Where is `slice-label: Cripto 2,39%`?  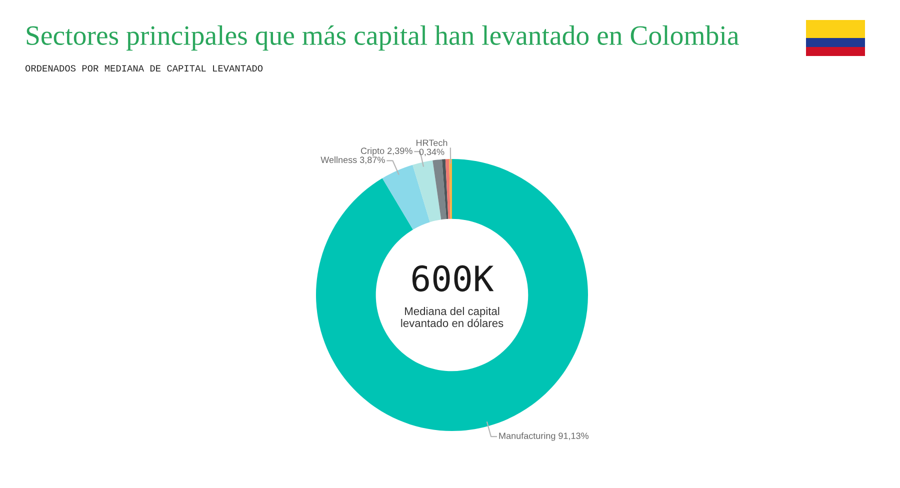 slice-label: Cripto 2,39% is located at coordinates (386, 151).